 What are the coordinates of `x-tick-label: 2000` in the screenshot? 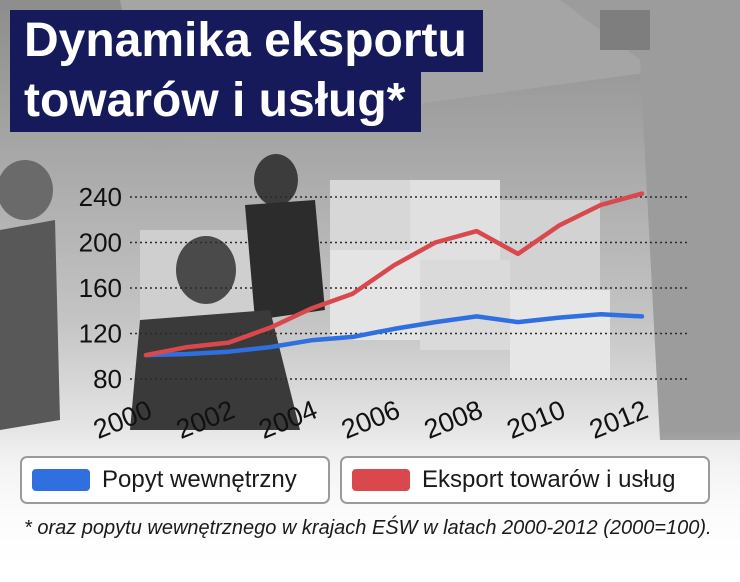 It's located at (122, 419).